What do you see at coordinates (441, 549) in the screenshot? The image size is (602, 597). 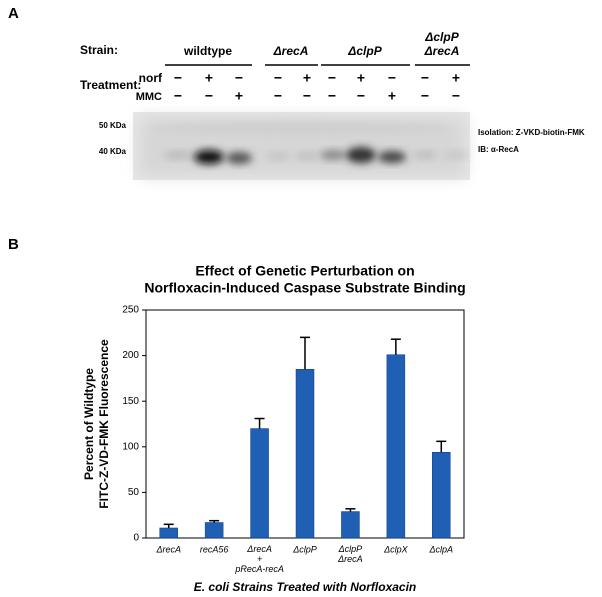 I see `x-tick-label: ΔclpA` at bounding box center [441, 549].